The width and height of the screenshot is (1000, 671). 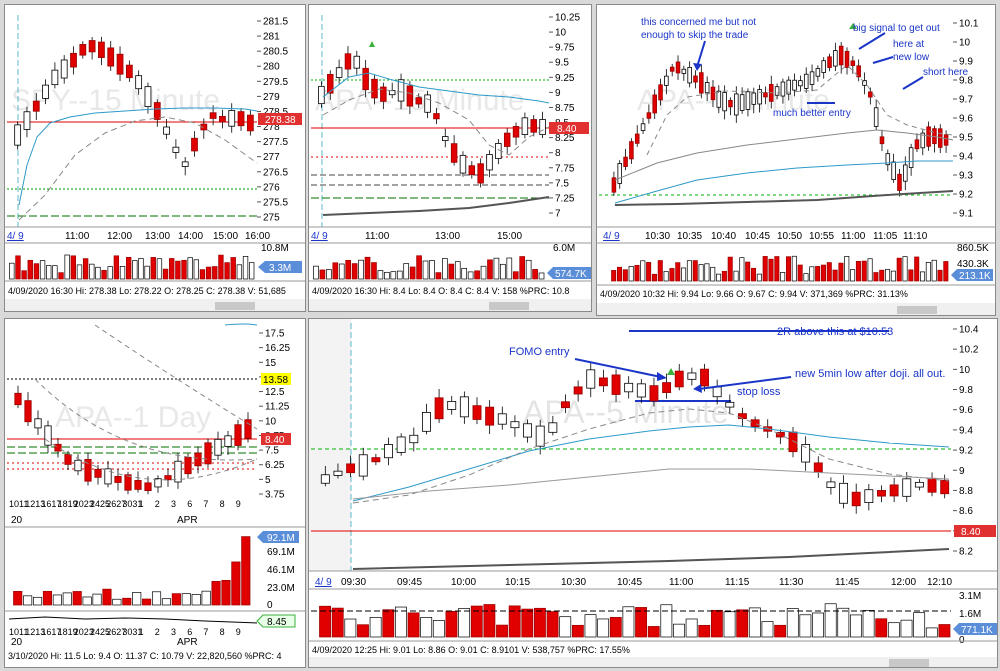 What do you see at coordinates (277, 407) in the screenshot?
I see `price-tick-label: 11.25` at bounding box center [277, 407].